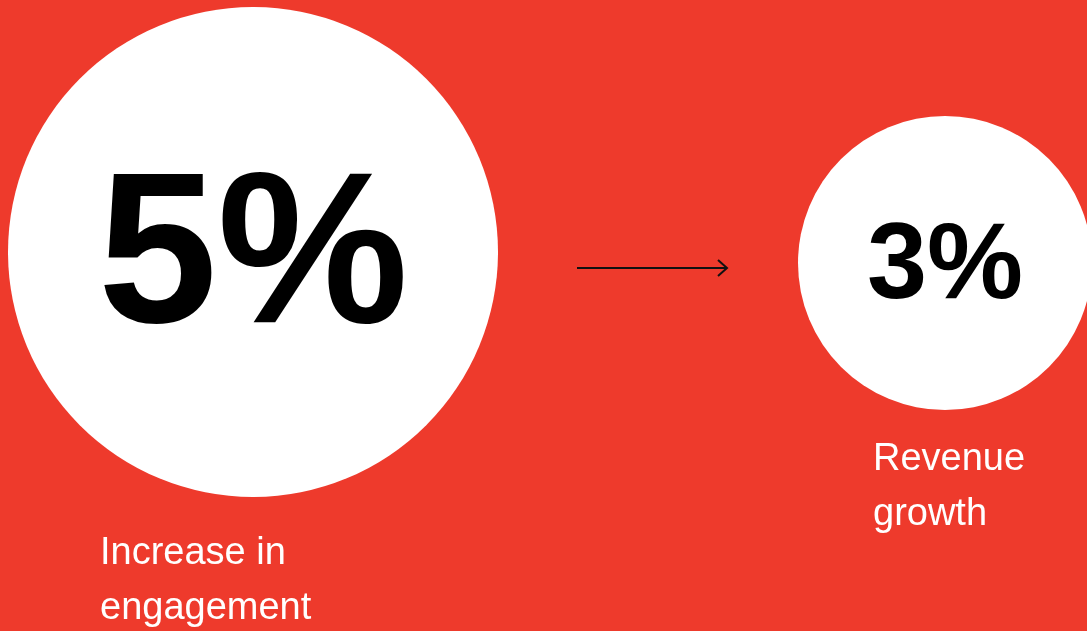 The width and height of the screenshot is (1087, 631). Describe the element at coordinates (253, 248) in the screenshot. I see `data-label: 5%` at that location.